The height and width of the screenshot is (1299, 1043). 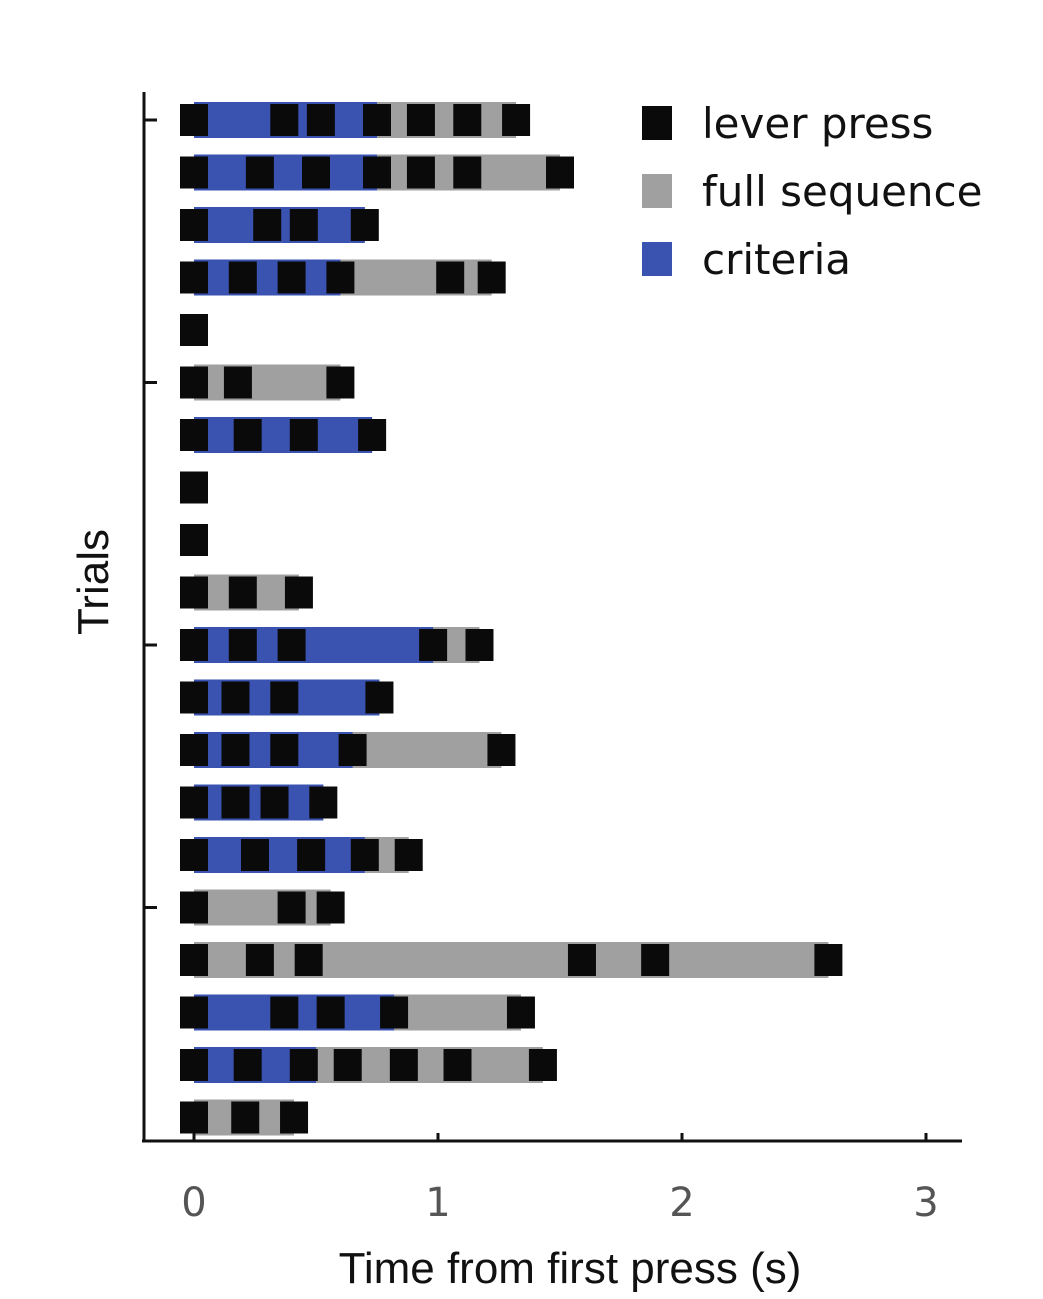 I want to click on legend-item-full: full sequence, so click(x=812, y=191).